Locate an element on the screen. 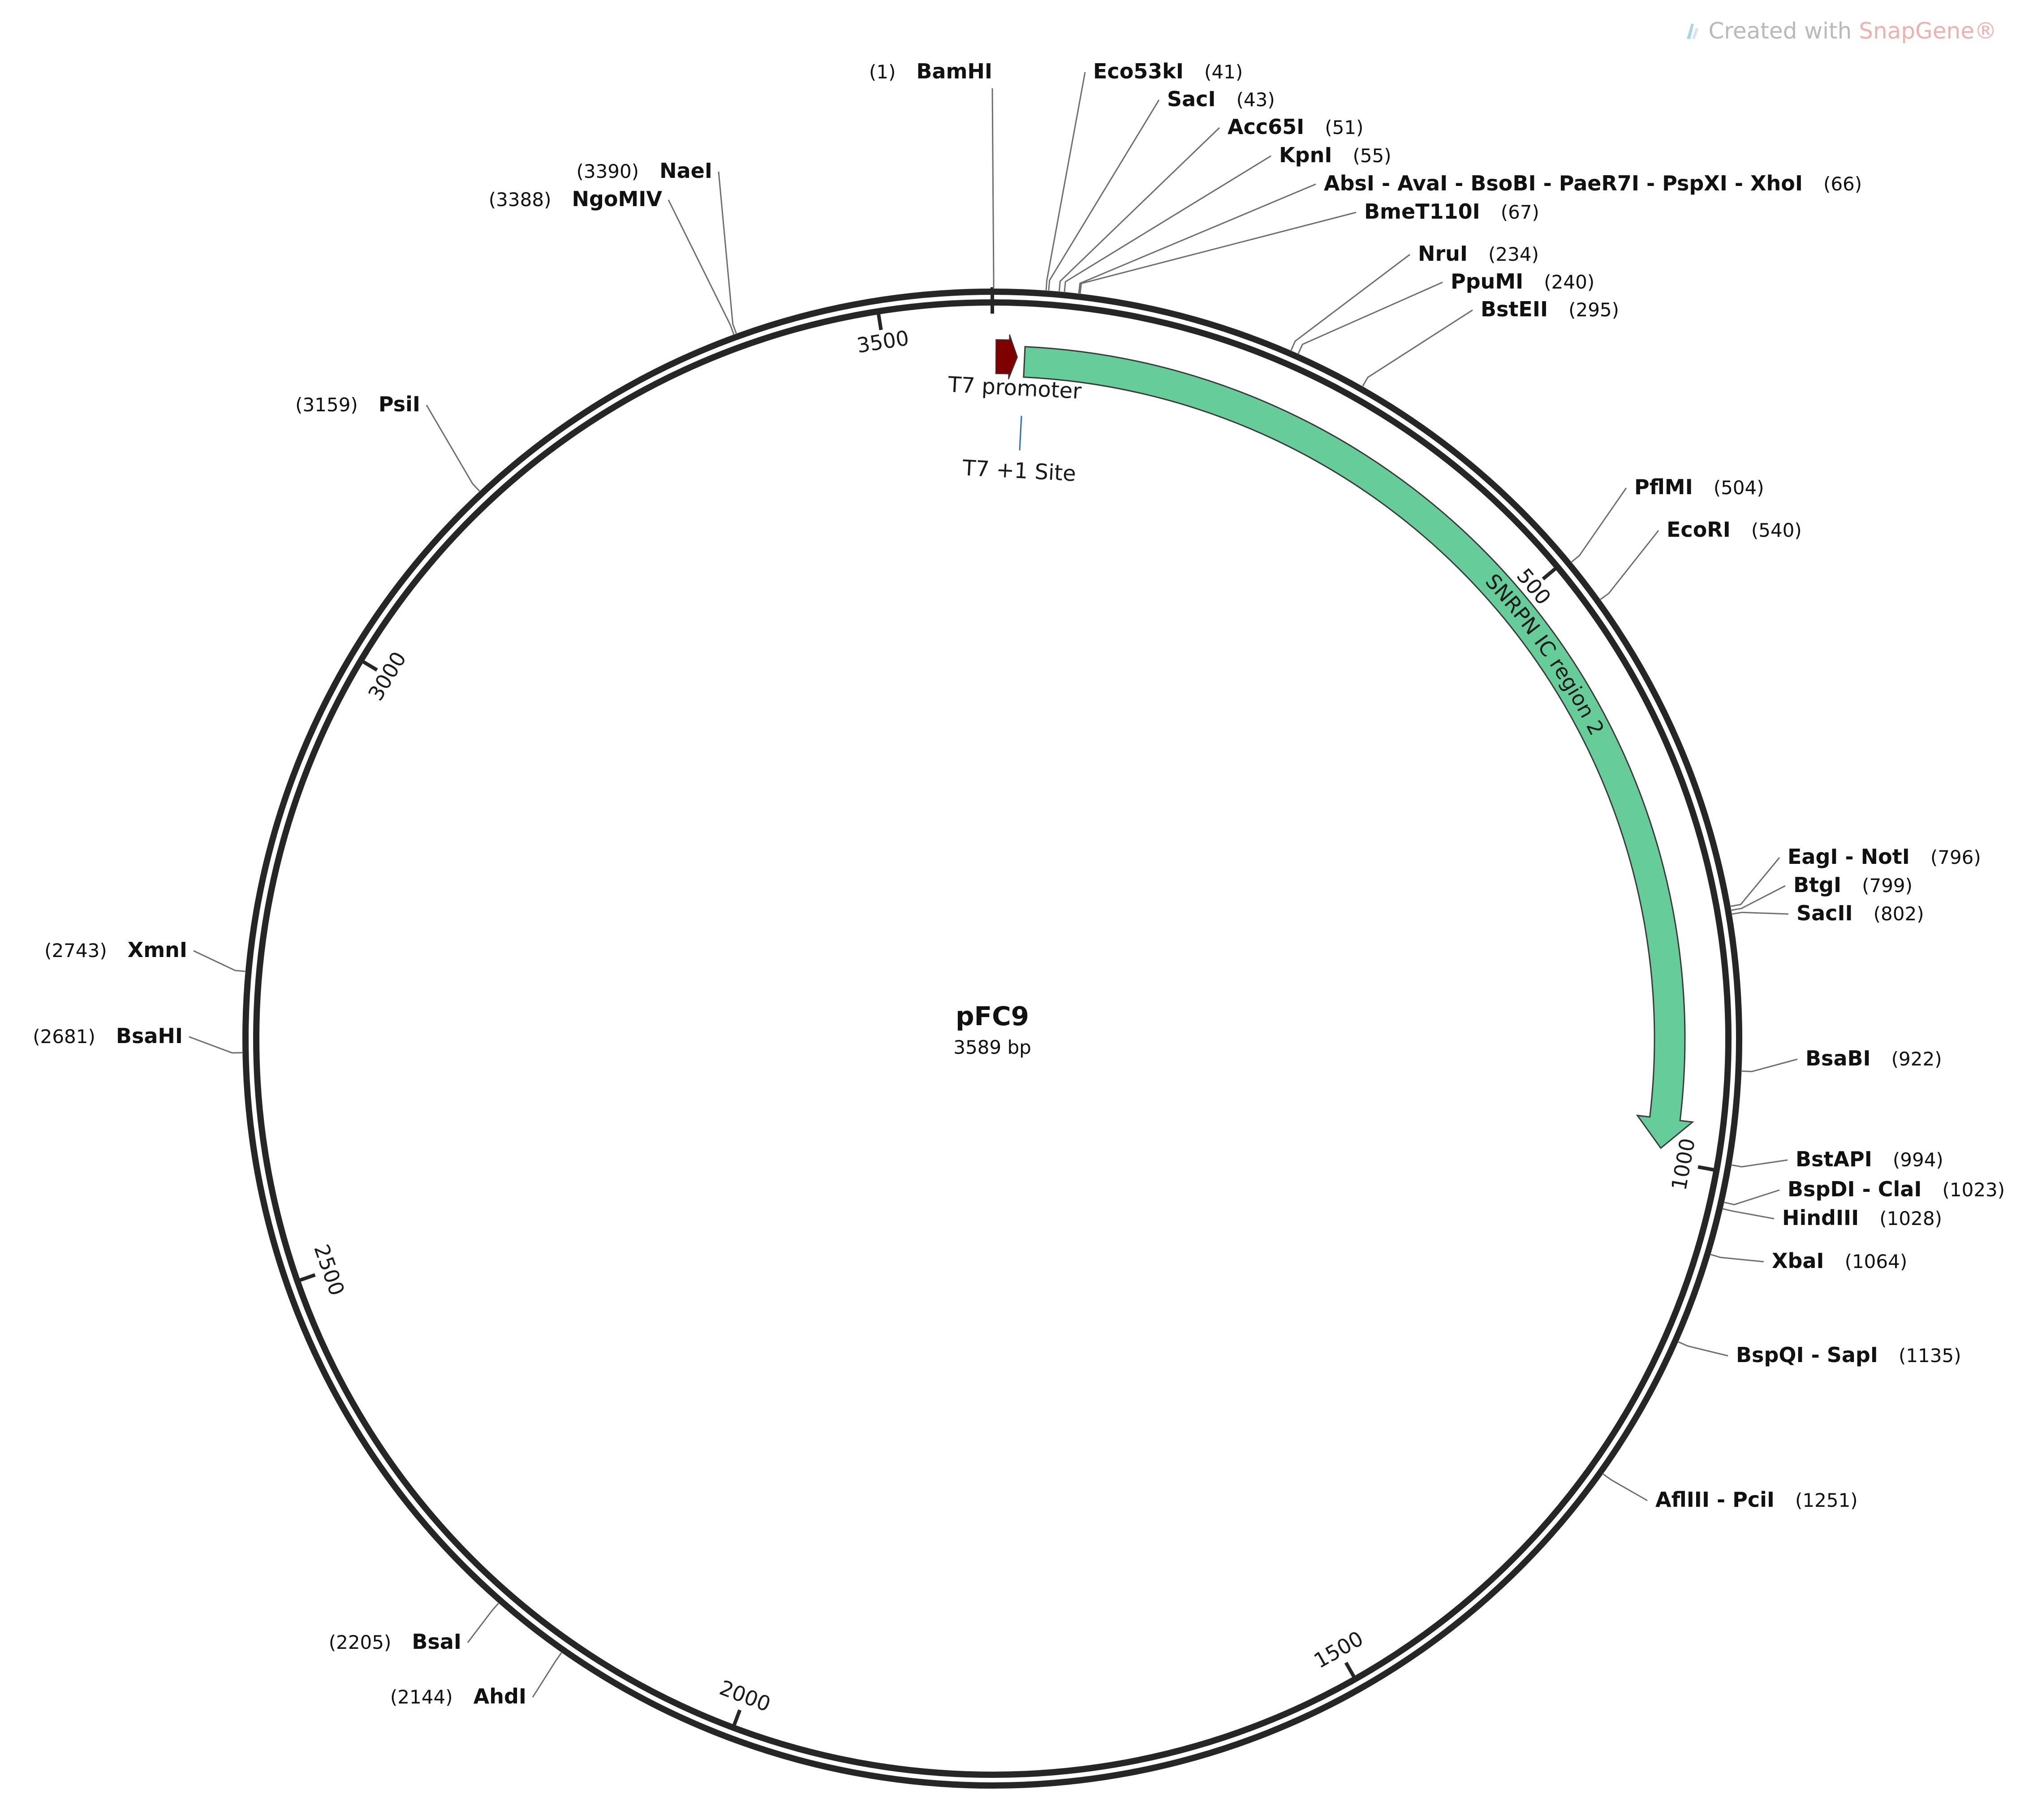  restriction-site-label: BstAPI (994) is located at coordinates (1869, 1159).